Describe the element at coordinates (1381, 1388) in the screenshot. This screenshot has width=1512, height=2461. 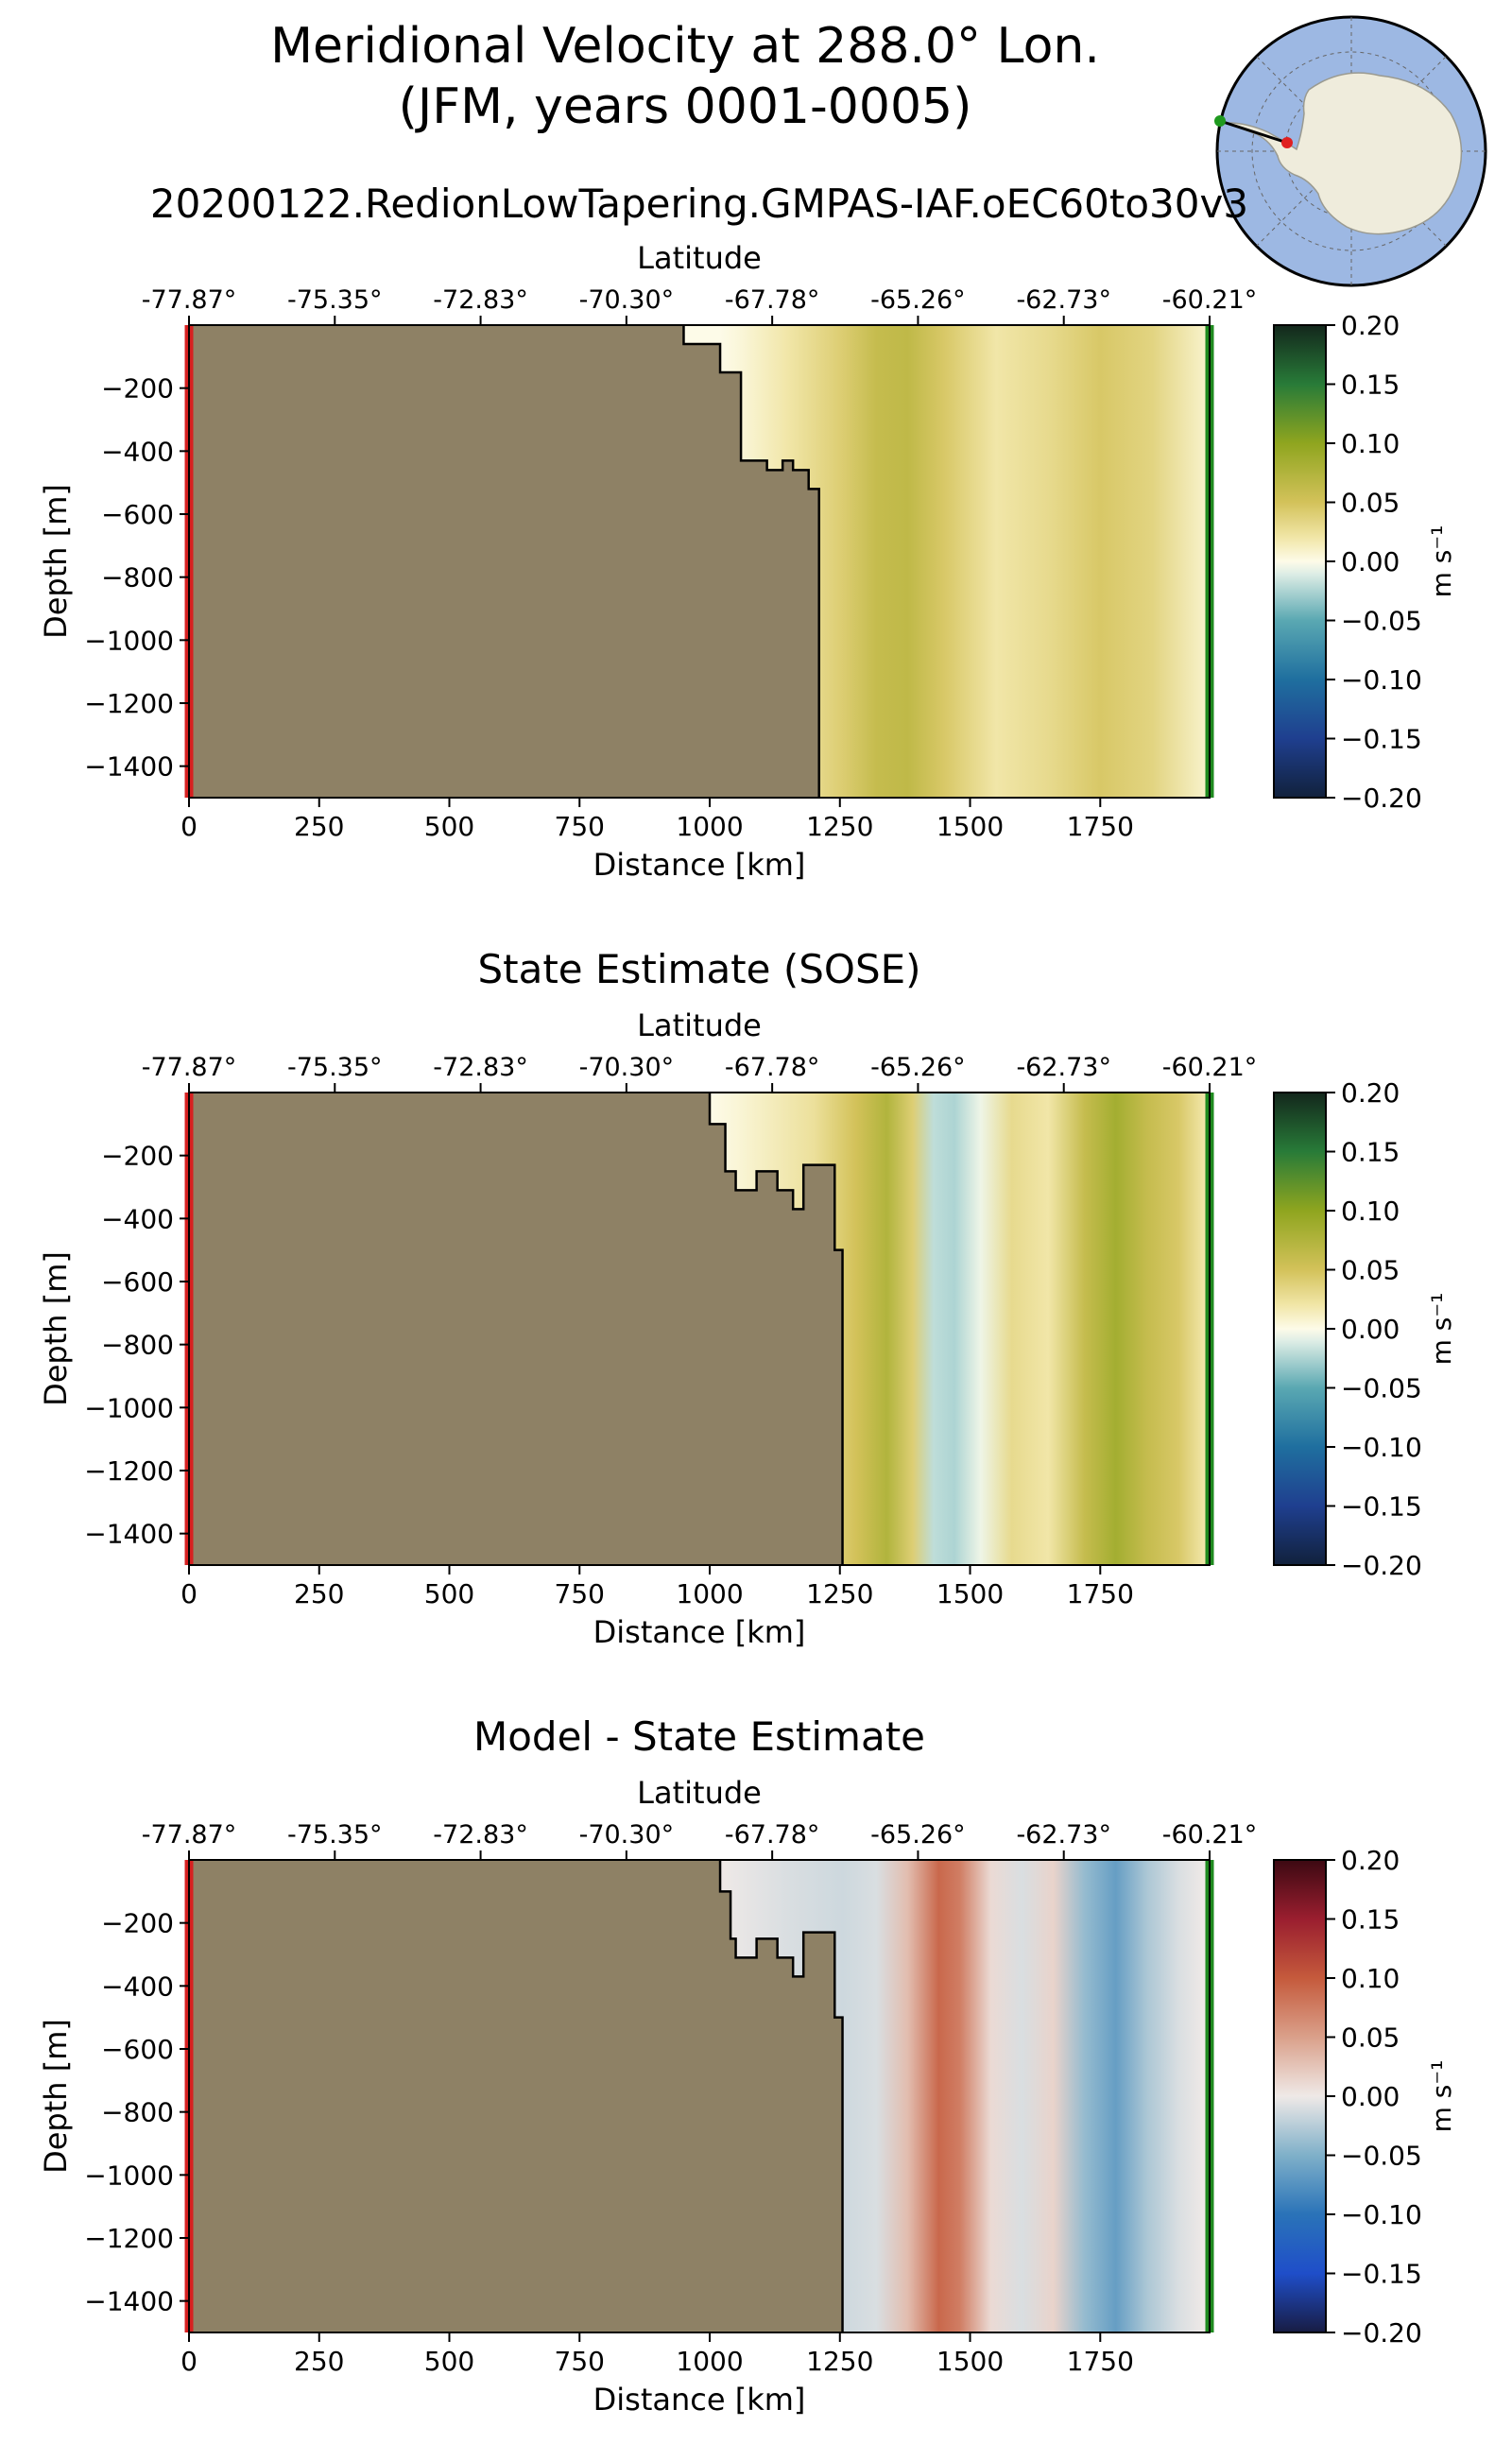
I see `colorbar-tick-label: −0.05` at that location.